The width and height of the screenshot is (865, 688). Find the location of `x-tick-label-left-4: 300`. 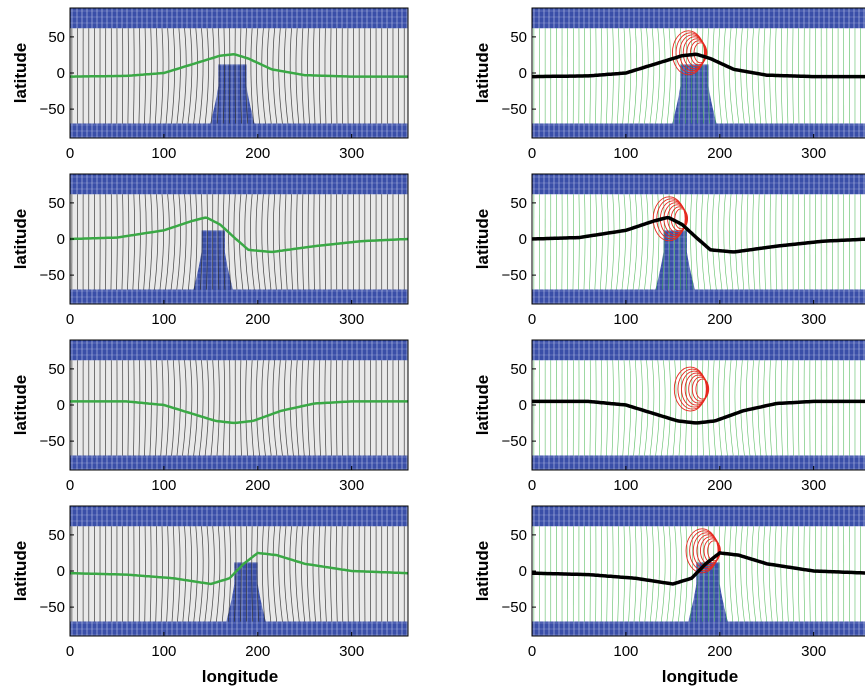

x-tick-label-left-4: 300 is located at coordinates (351, 651).